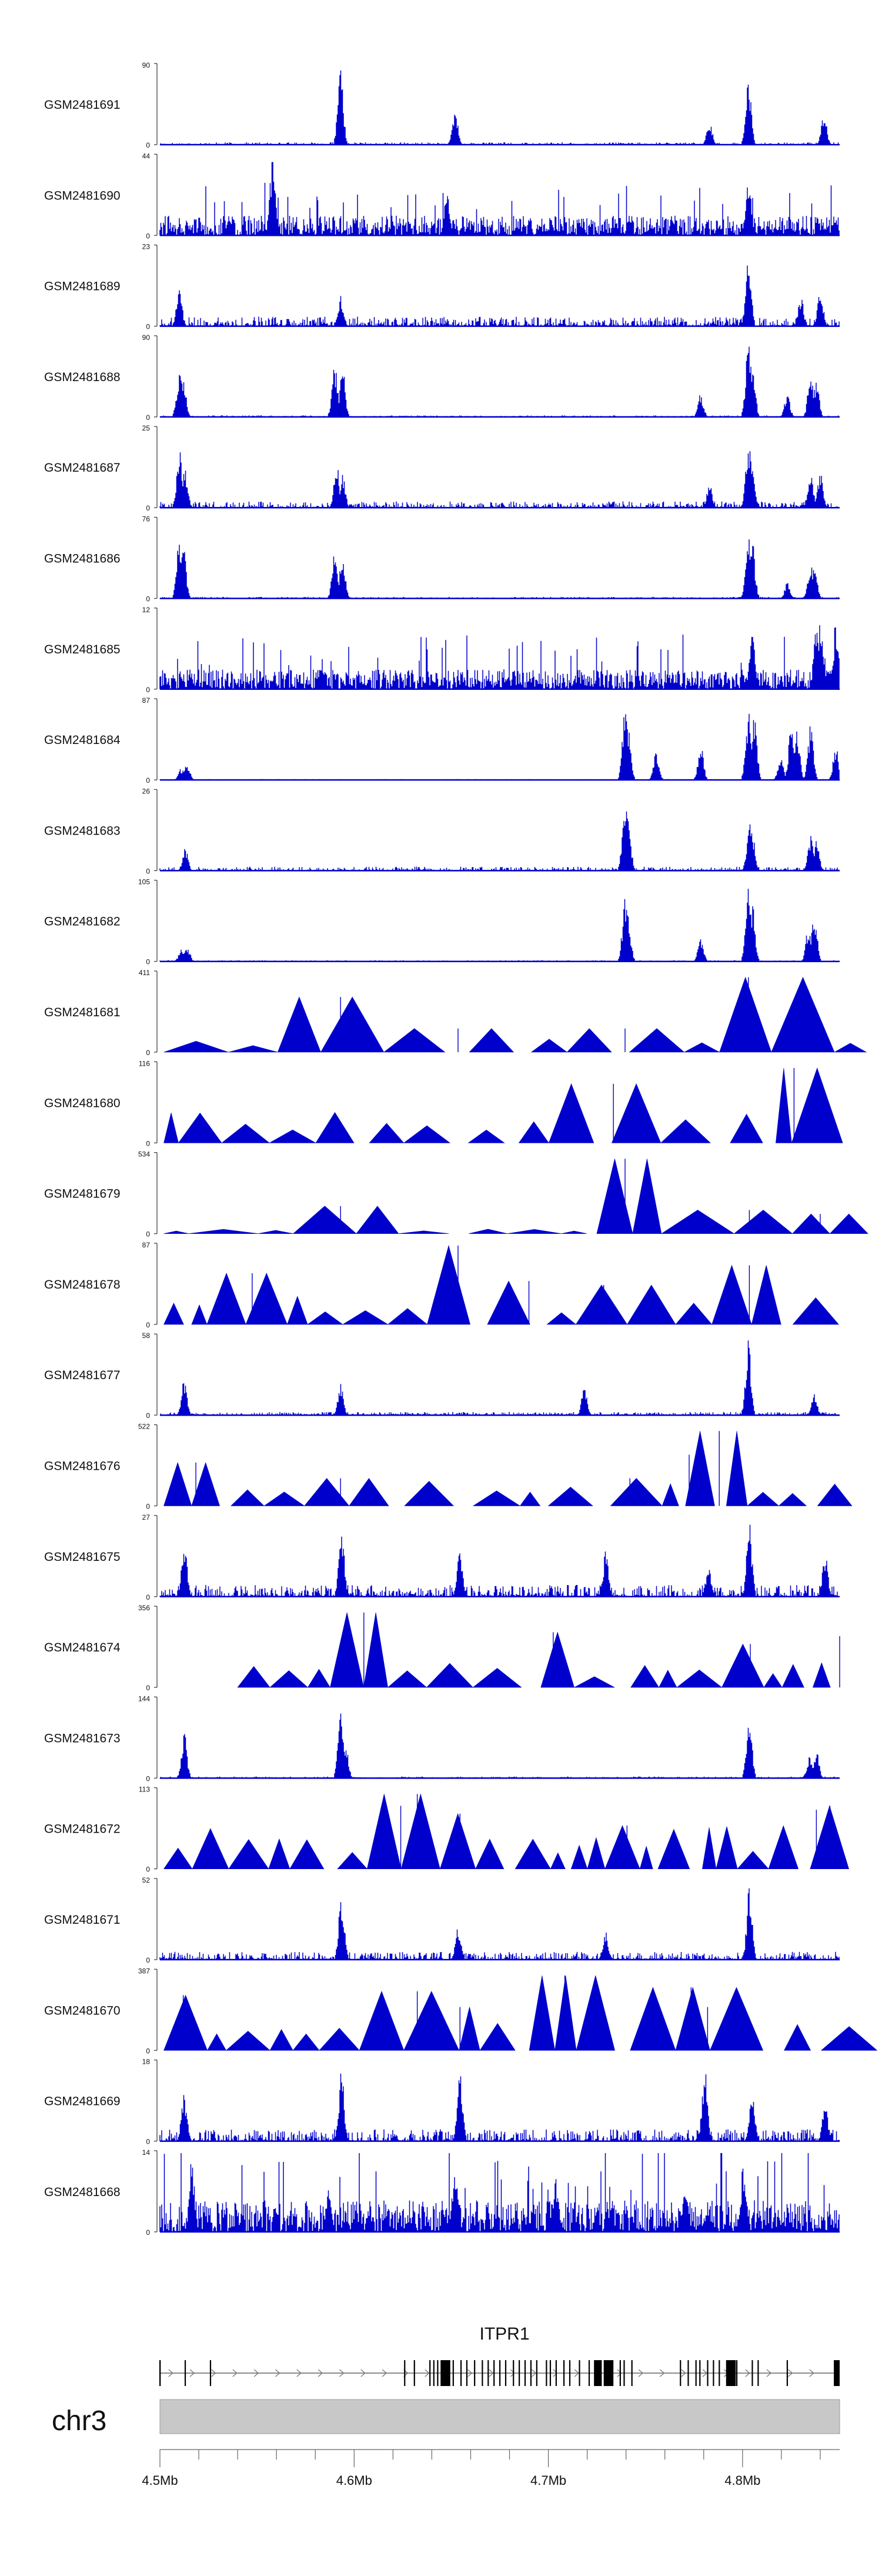  What do you see at coordinates (548, 2480) in the screenshot?
I see `axis-tick-label: 4.7Mb` at bounding box center [548, 2480].